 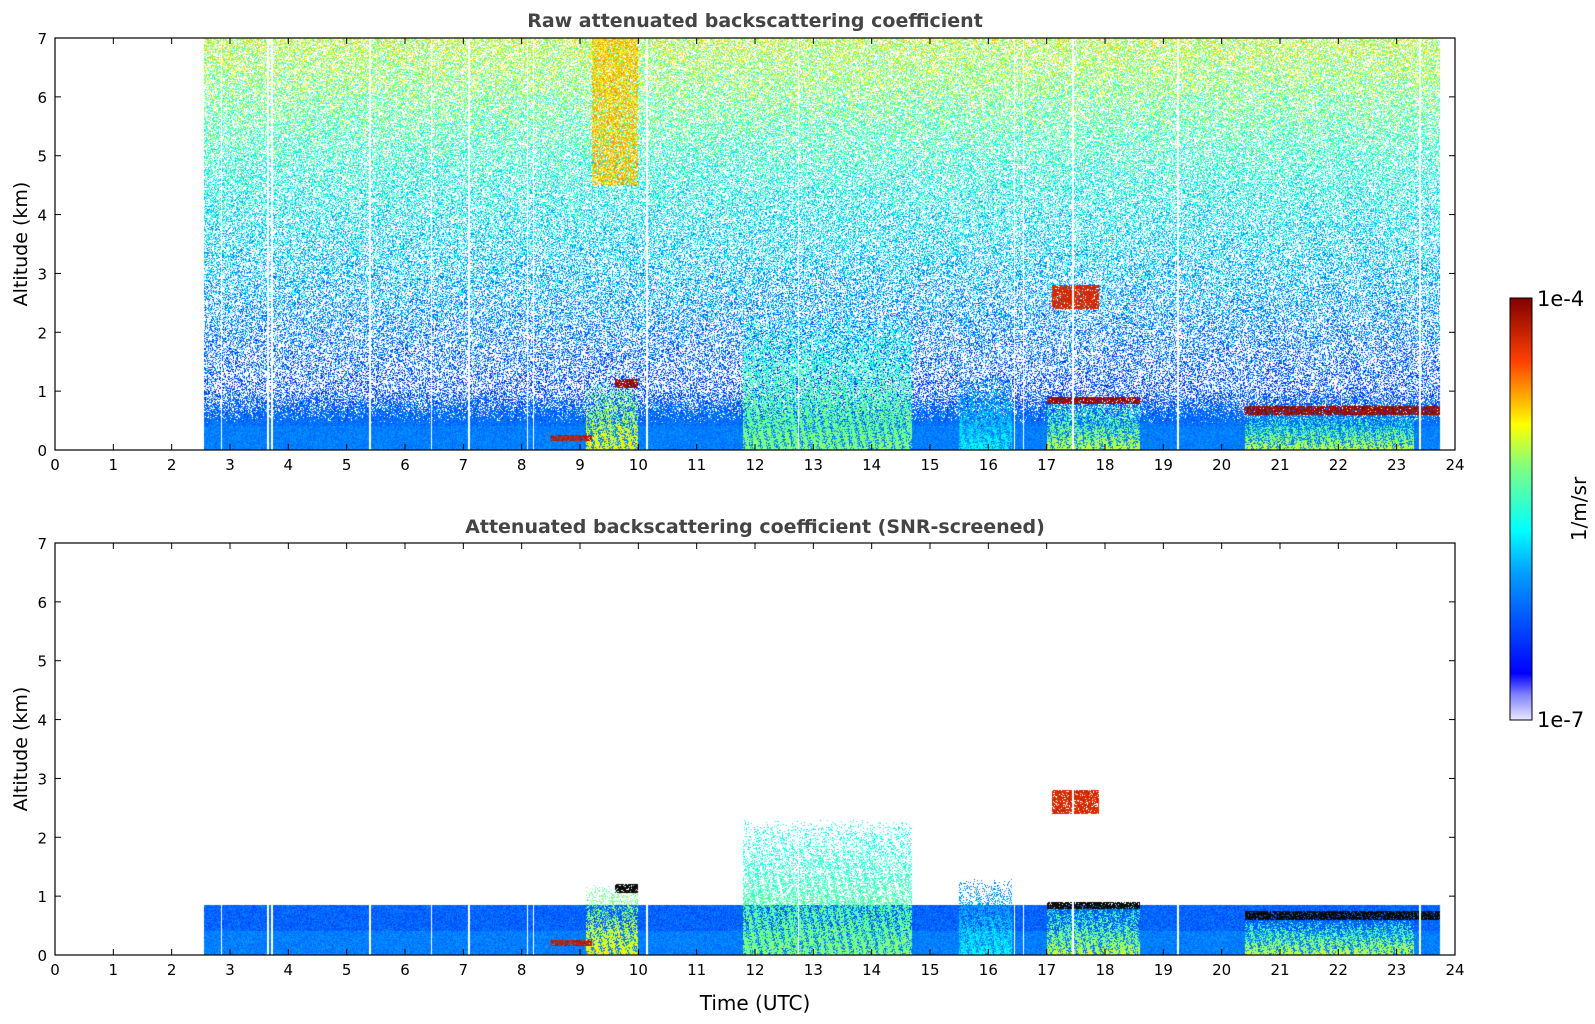 I want to click on colorbar-gradient, so click(x=1521, y=509).